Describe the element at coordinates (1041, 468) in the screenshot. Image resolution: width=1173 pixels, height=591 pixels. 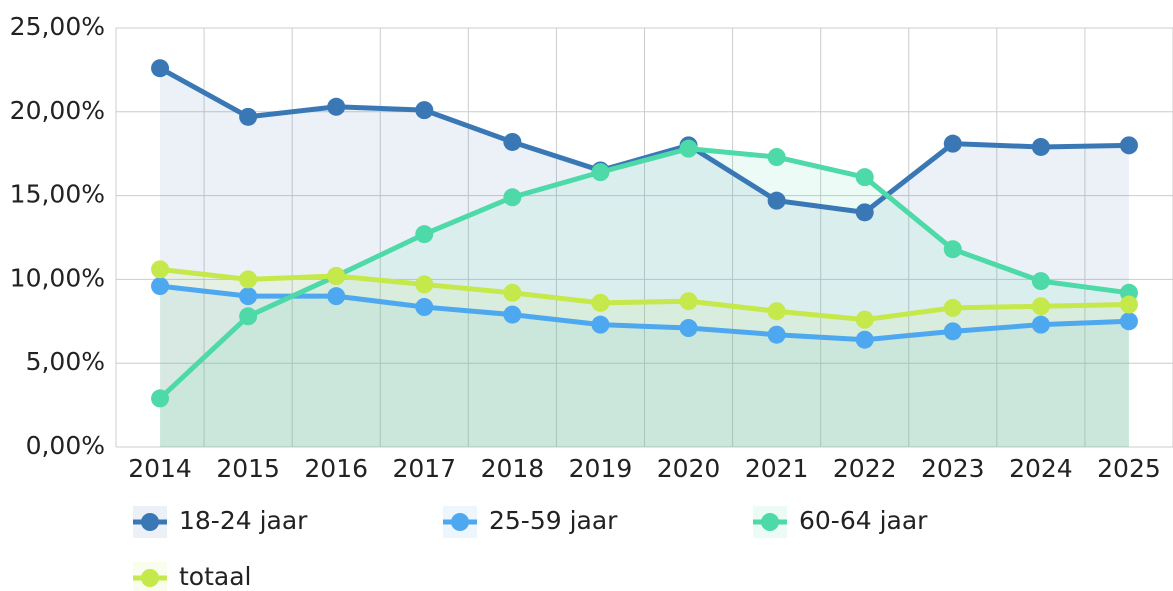
I see `x-tick-label: 2024` at that location.